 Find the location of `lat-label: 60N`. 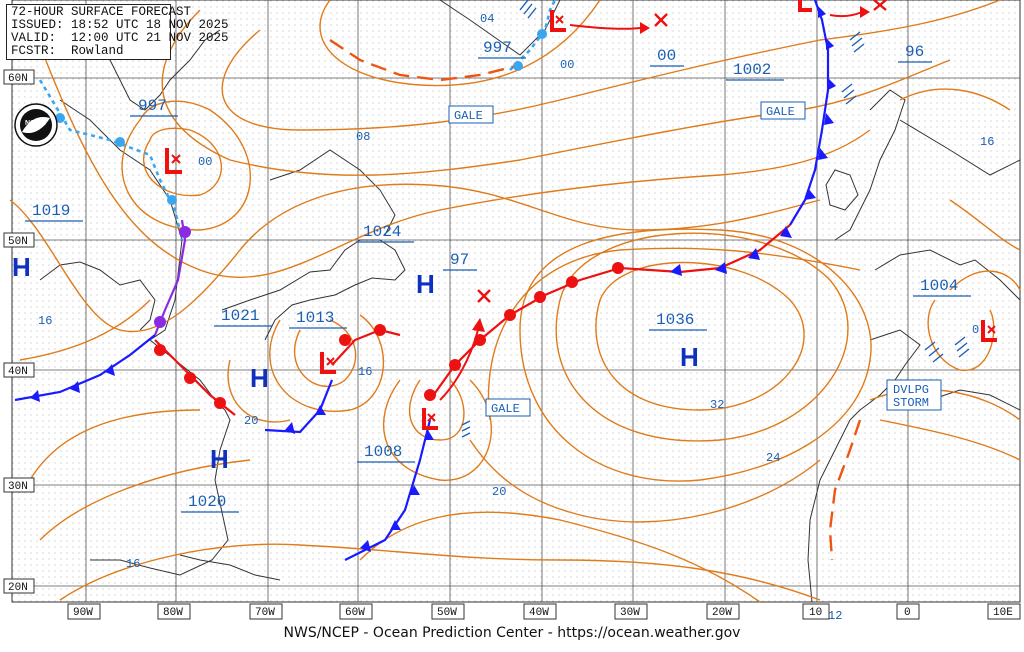

lat-label: 60N is located at coordinates (18, 79).